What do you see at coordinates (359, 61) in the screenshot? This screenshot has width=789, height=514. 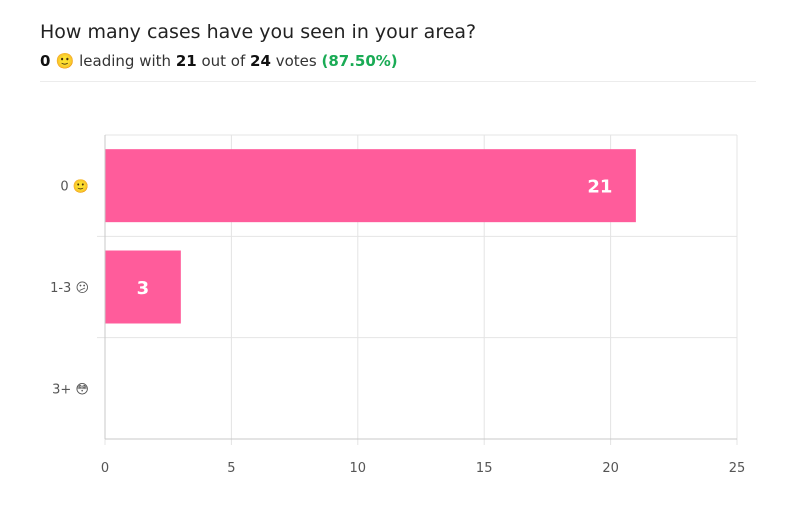 I see `leader-percent: (87.50%)` at bounding box center [359, 61].